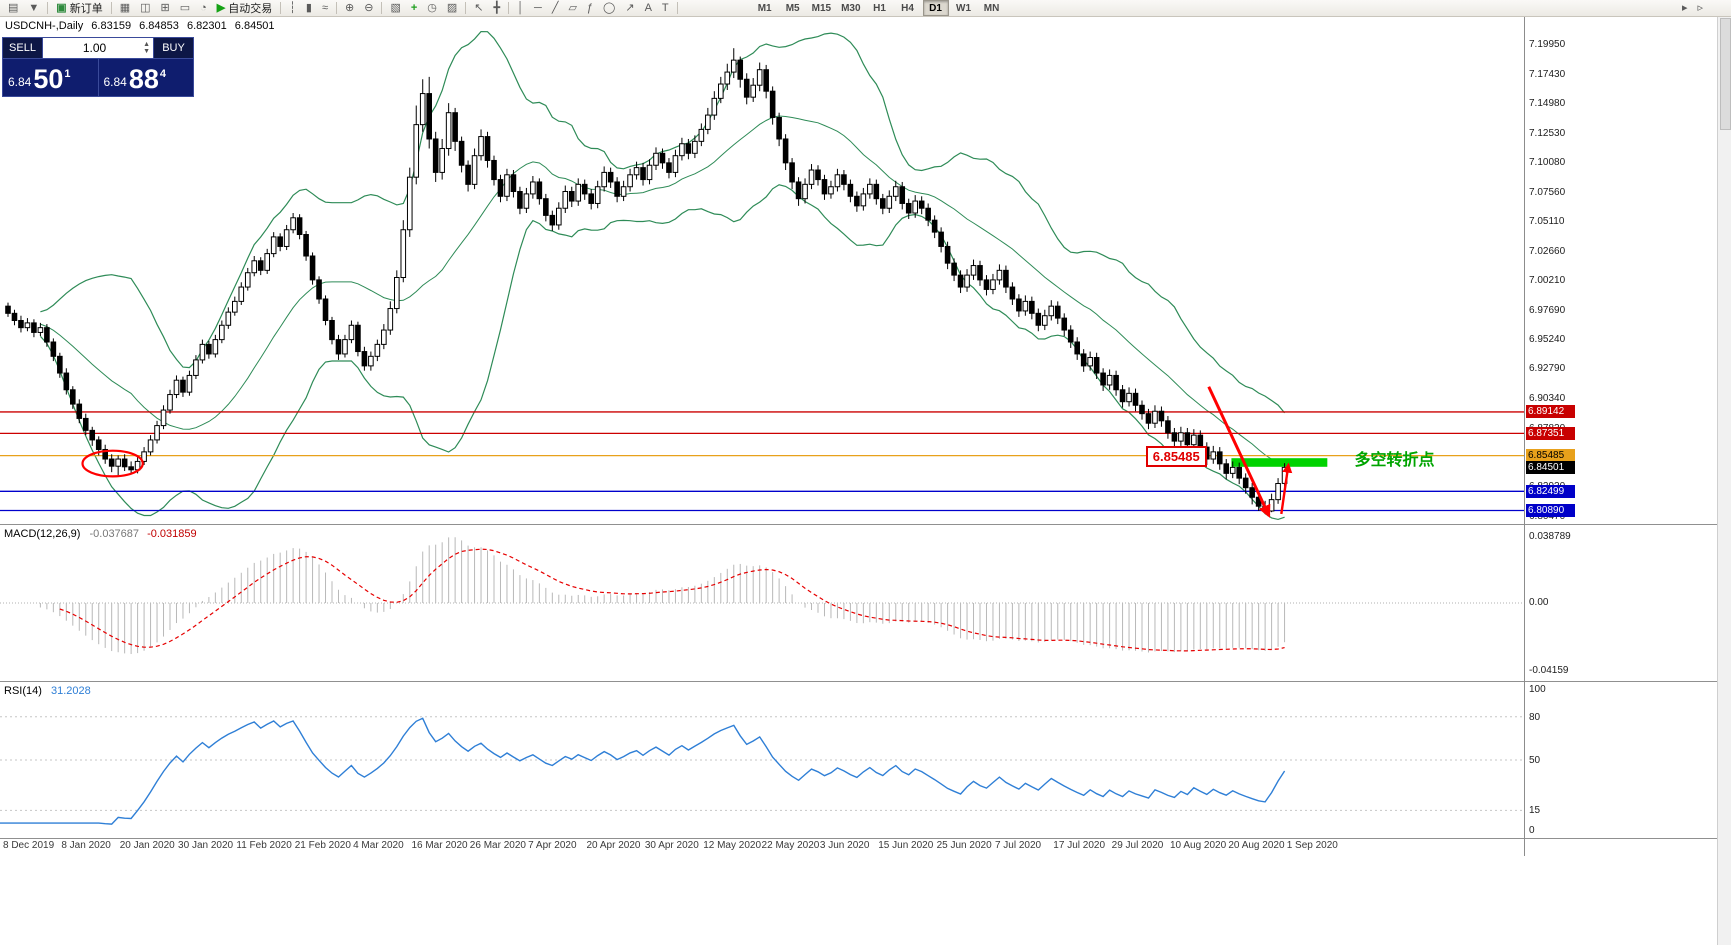  I want to click on line-chart-mode-icon: ≈, so click(324, 7).